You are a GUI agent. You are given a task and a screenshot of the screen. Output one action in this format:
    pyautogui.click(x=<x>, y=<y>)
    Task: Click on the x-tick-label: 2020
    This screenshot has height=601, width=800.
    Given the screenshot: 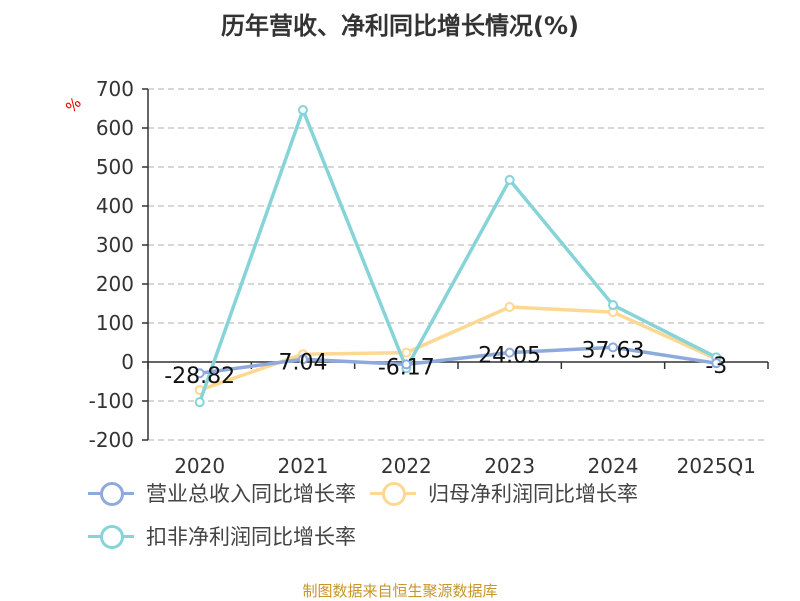 What is the action you would take?
    pyautogui.click(x=199, y=466)
    